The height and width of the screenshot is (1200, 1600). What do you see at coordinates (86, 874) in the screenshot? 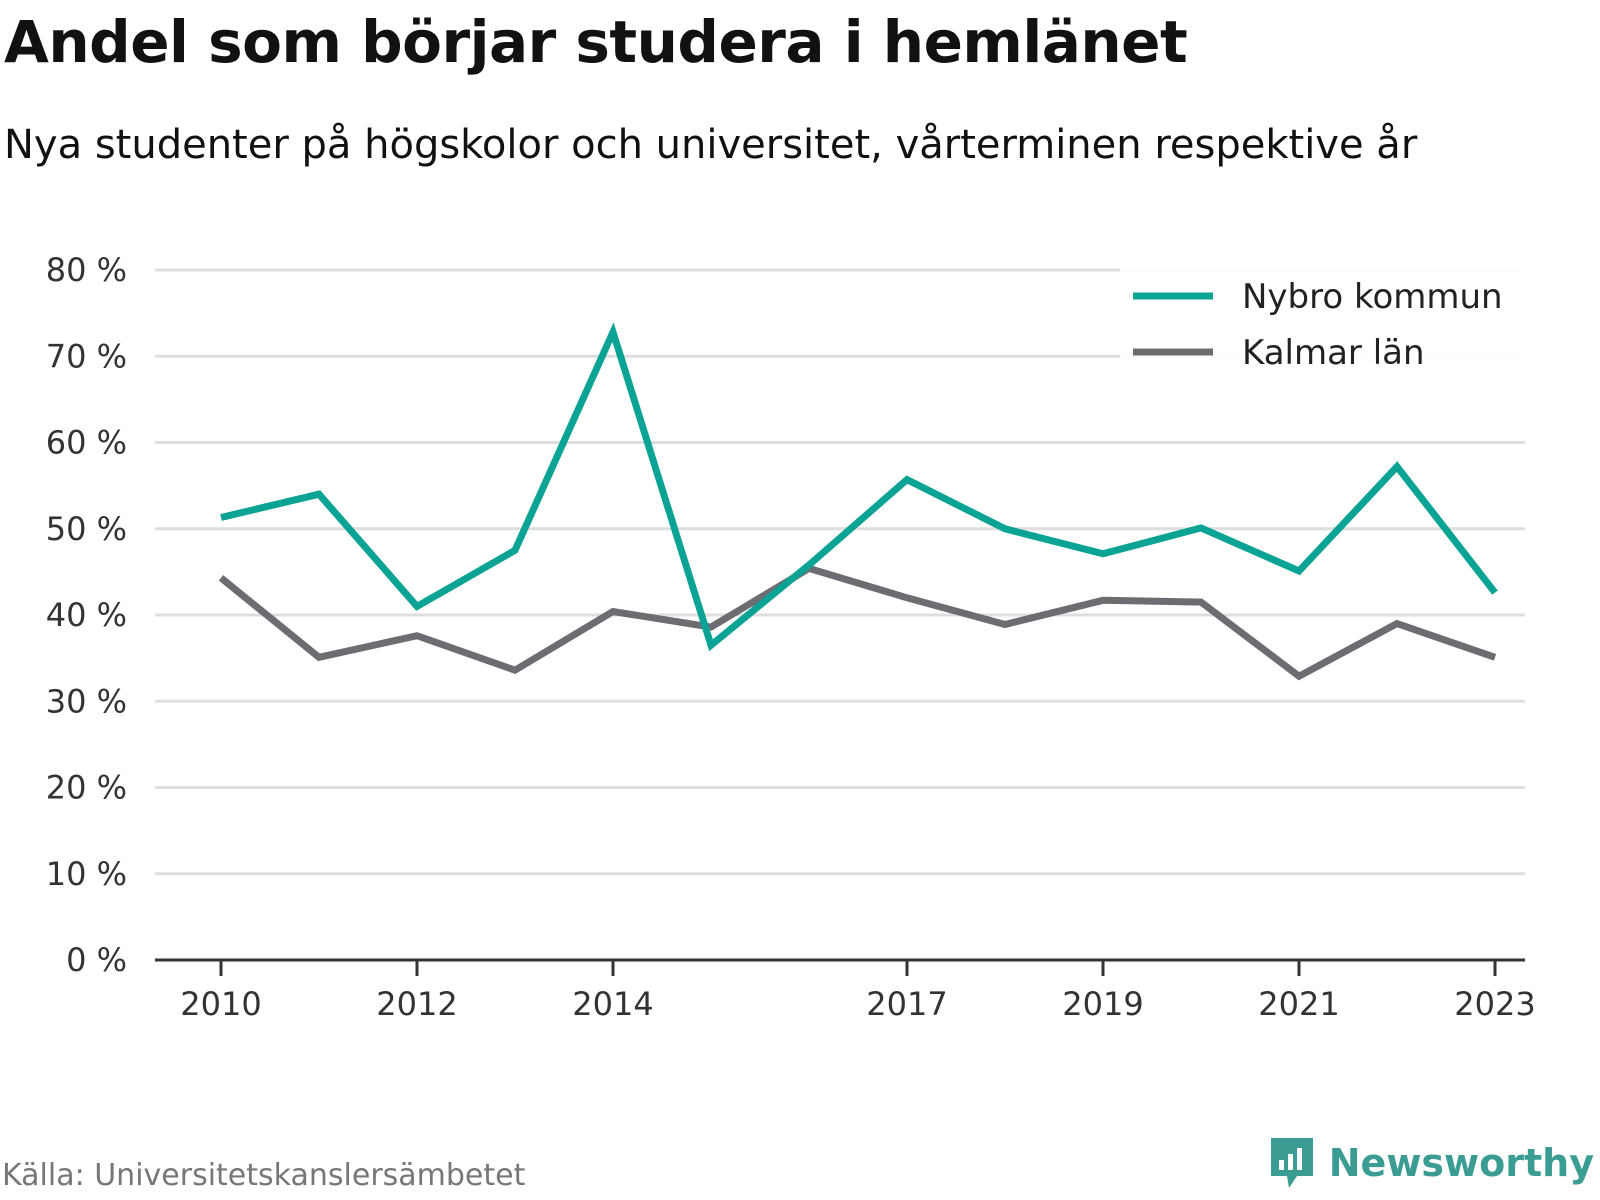
I see `y-tick-label: 10 %` at bounding box center [86, 874].